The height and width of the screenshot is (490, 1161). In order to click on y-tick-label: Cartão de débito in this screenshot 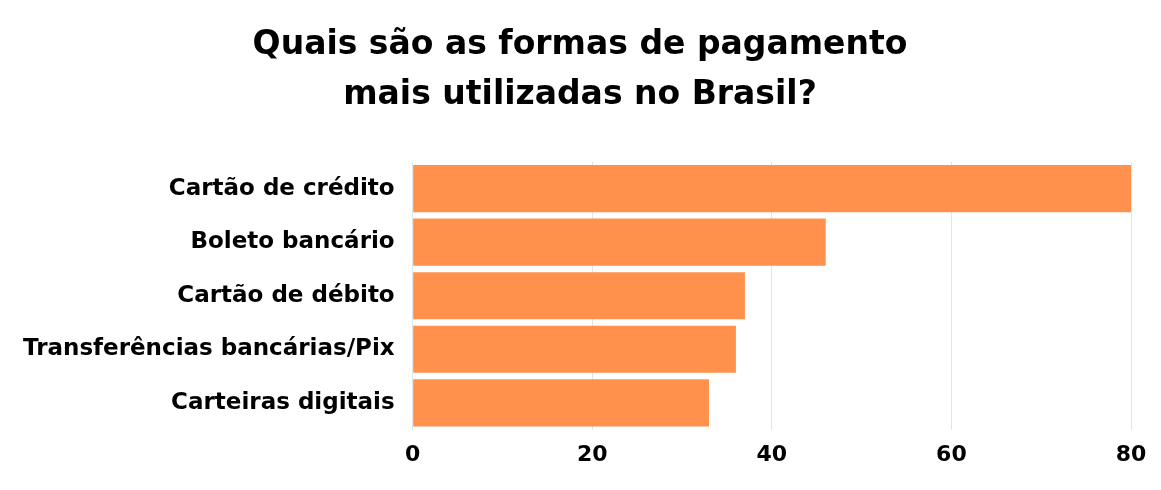, I will do `click(286, 293)`.